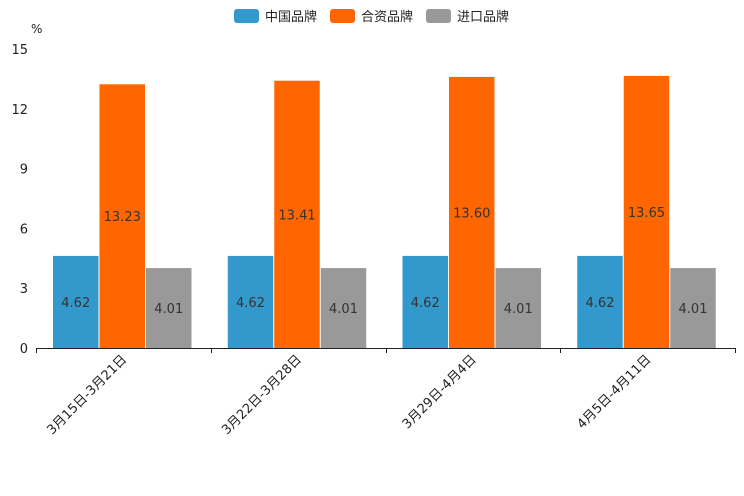  Describe the element at coordinates (24, 289) in the screenshot. I see `y-tick-label: 3` at that location.